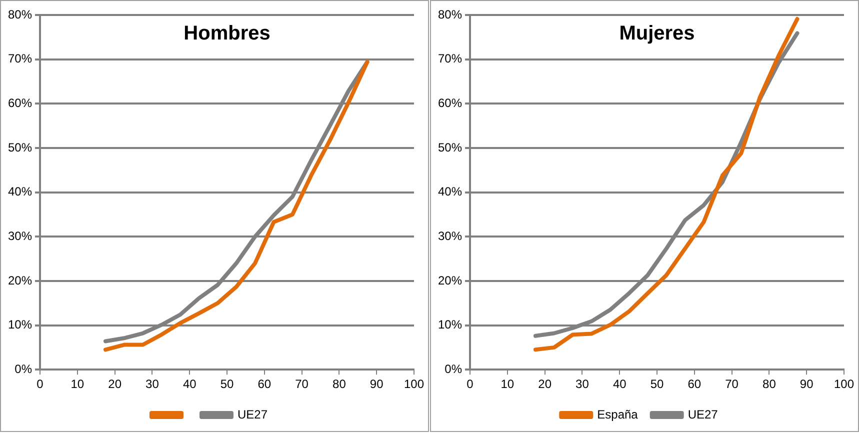  I want to click on chart-title: Mujeres, so click(657, 33).